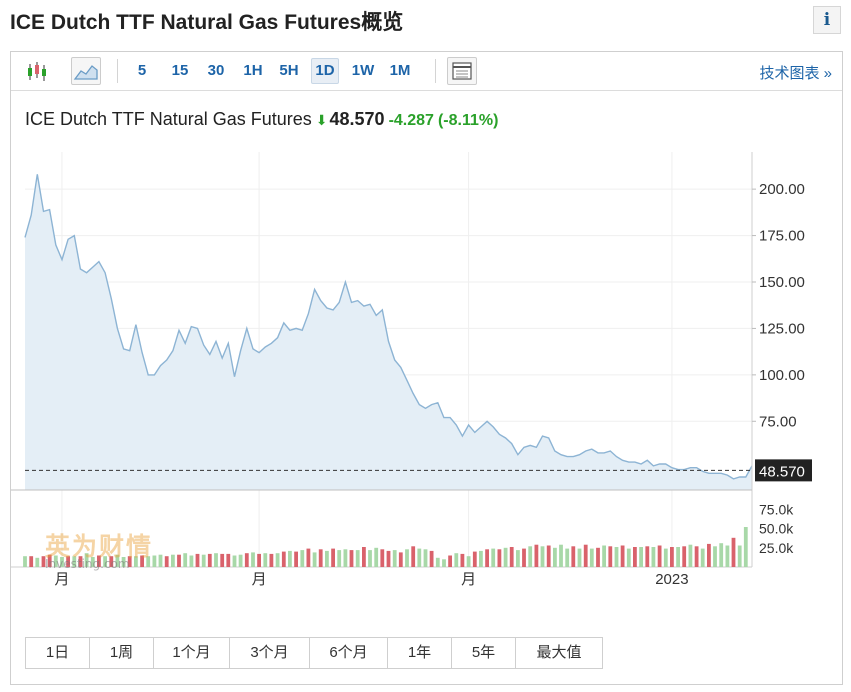 The image size is (851, 692). Describe the element at coordinates (462, 71) in the screenshot. I see `table-icon` at that location.